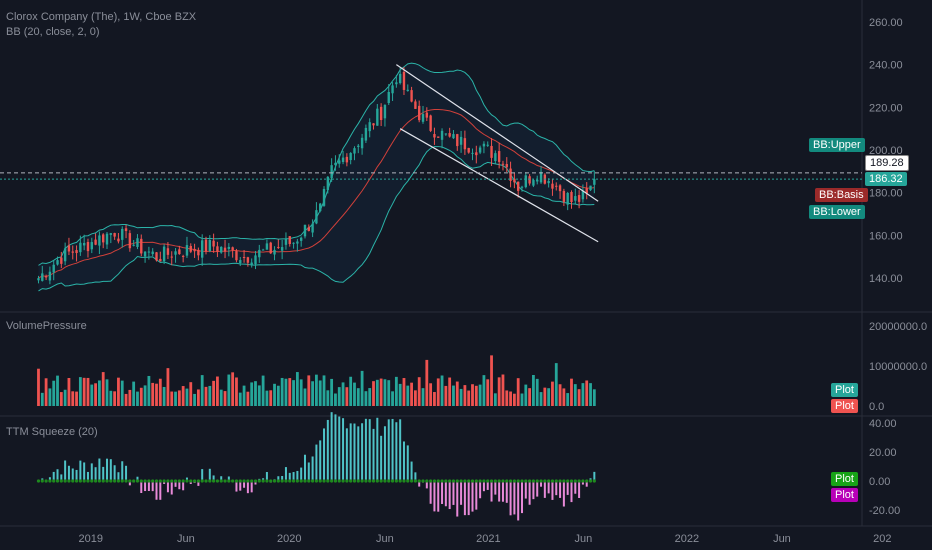 The width and height of the screenshot is (932, 550). Describe the element at coordinates (46, 326) in the screenshot. I see `volume-pressure-title: VolumePressure` at that location.